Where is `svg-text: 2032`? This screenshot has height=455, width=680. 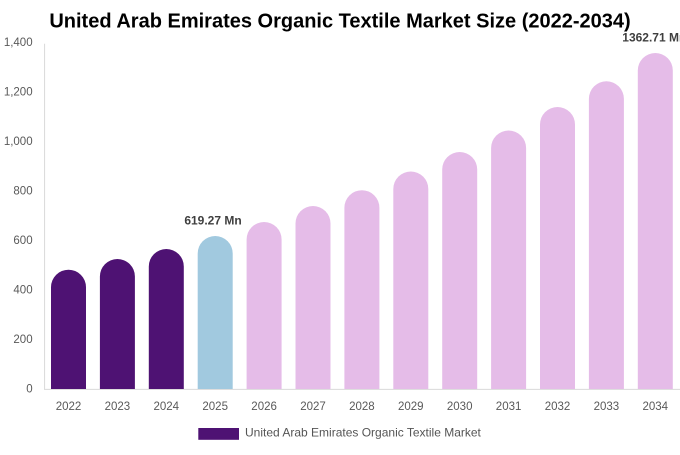 svg-text: 2032 is located at coordinates (558, 407).